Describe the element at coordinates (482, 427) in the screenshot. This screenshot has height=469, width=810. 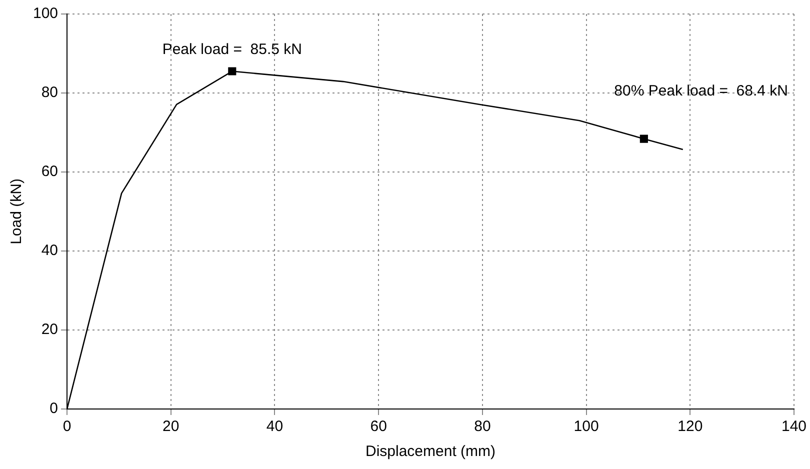
I see `x-tick-label: 80` at that location.